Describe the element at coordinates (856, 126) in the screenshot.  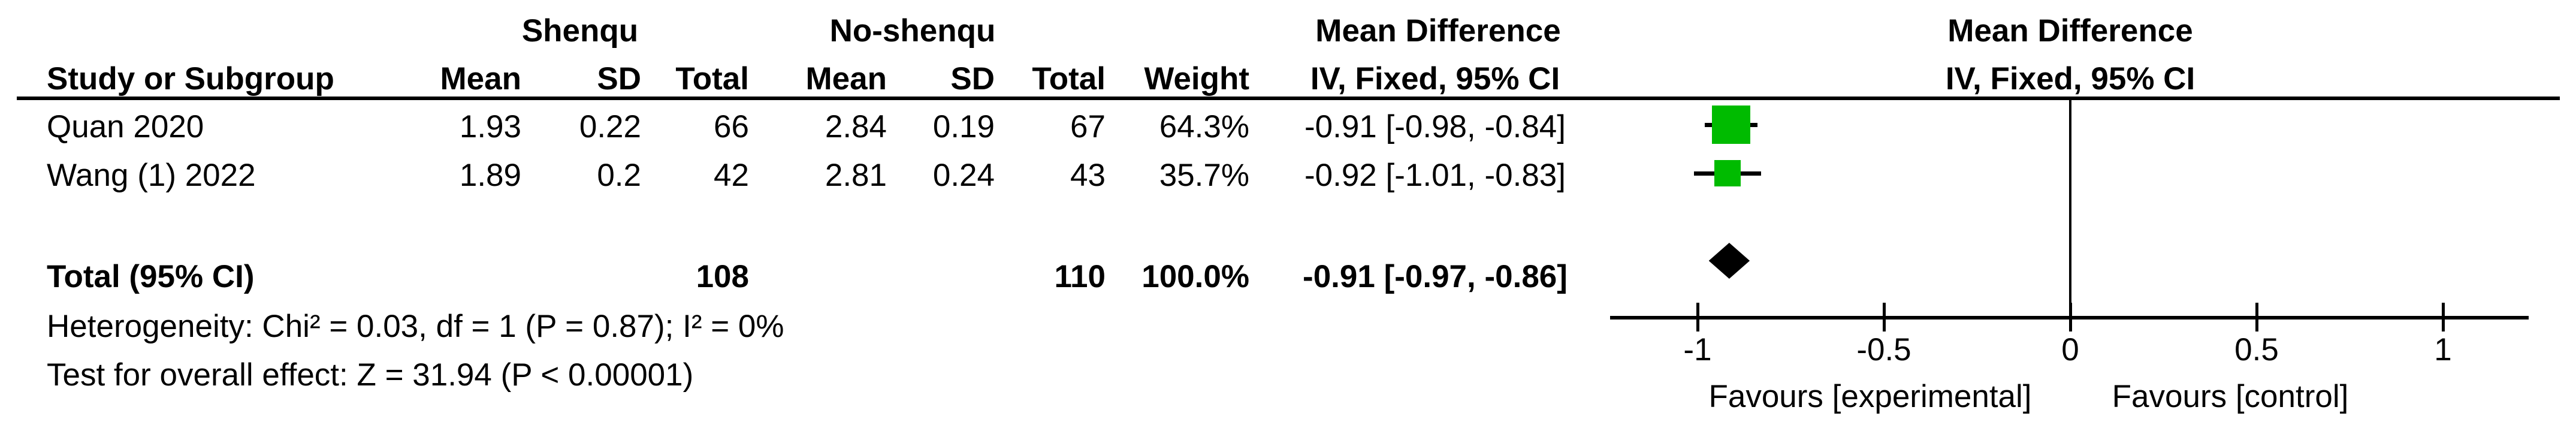
I see `mean2-value: 2.84` at that location.